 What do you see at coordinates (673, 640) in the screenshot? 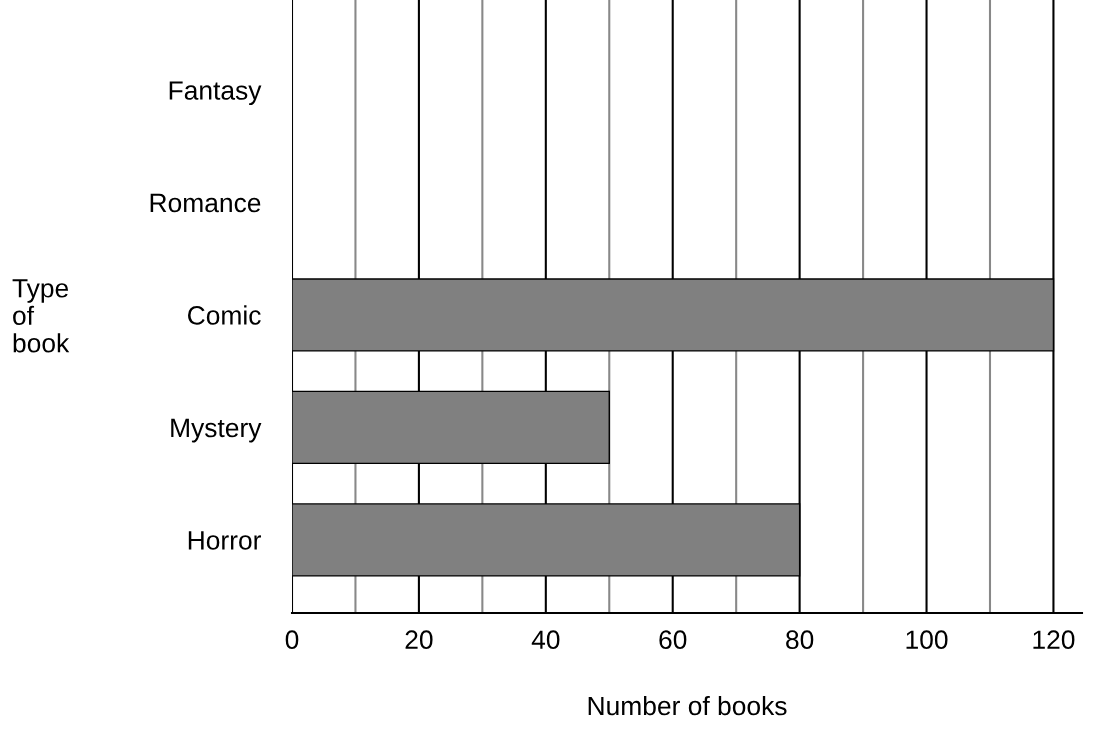
I see `x-tick-label: 60` at bounding box center [673, 640].